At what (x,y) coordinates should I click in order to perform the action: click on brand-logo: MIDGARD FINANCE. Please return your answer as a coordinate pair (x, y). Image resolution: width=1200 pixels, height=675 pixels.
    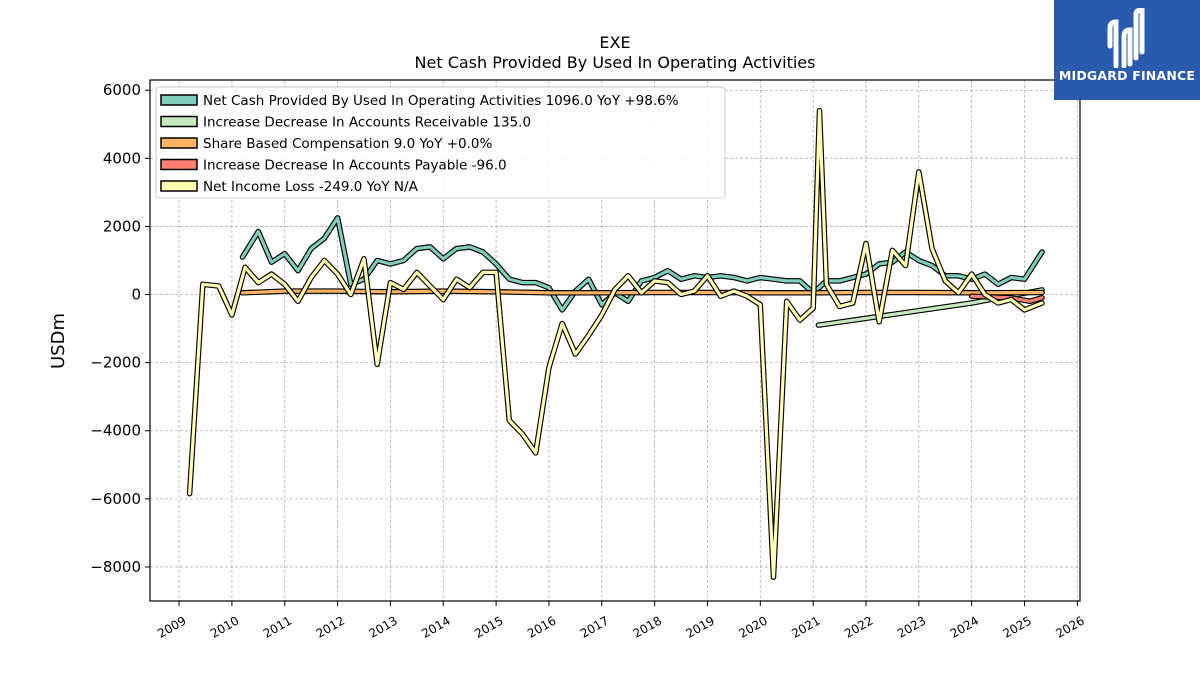
    Looking at the image, I should click on (1127, 50).